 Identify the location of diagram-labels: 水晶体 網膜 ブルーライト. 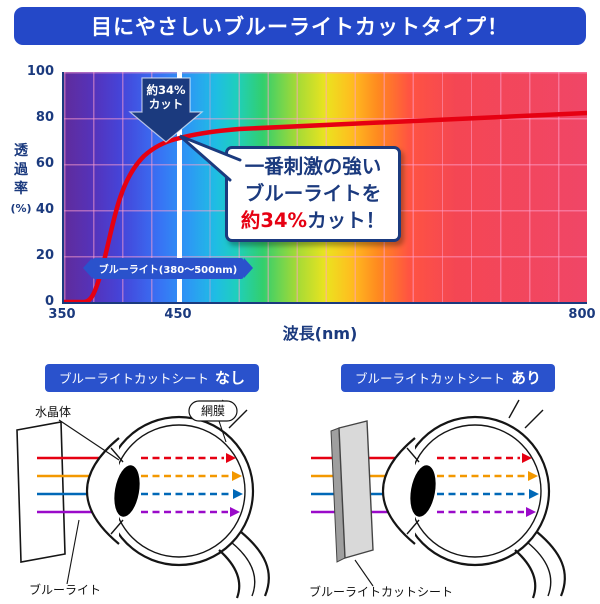
(133, 498).